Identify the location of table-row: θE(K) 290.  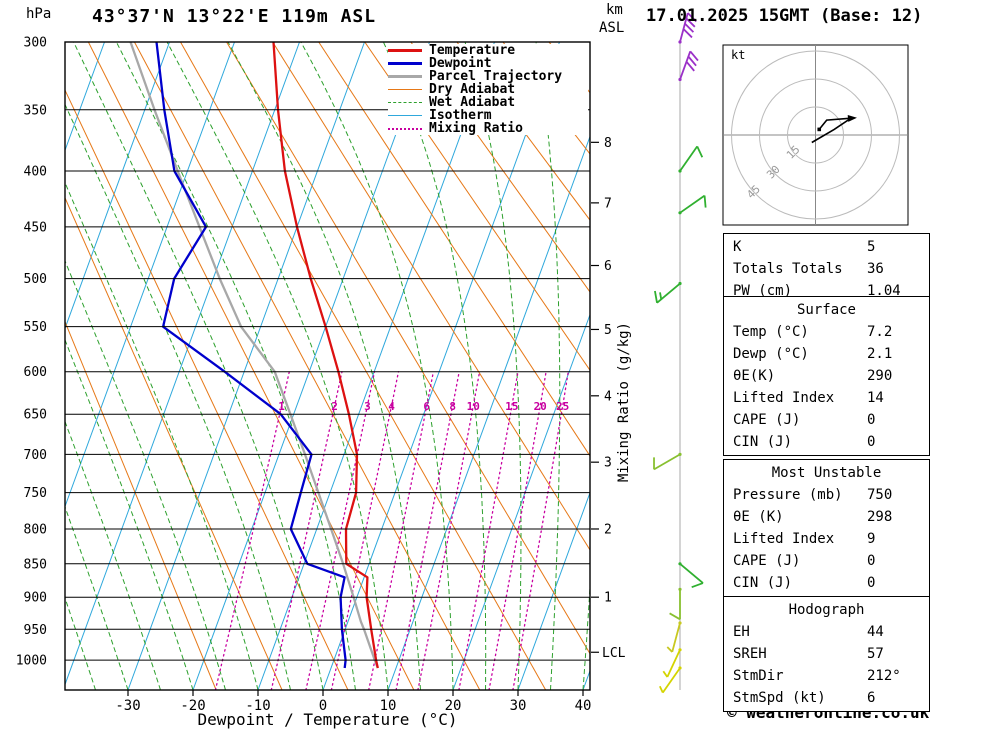
(826, 376).